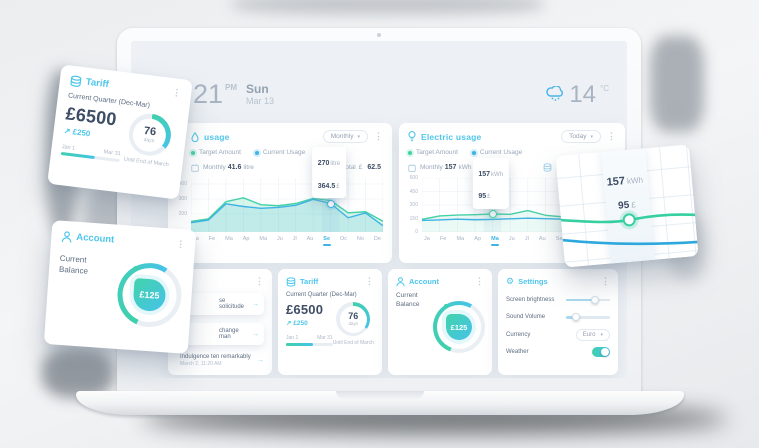  I want to click on chevron-down-icon: ▾, so click(358, 136).